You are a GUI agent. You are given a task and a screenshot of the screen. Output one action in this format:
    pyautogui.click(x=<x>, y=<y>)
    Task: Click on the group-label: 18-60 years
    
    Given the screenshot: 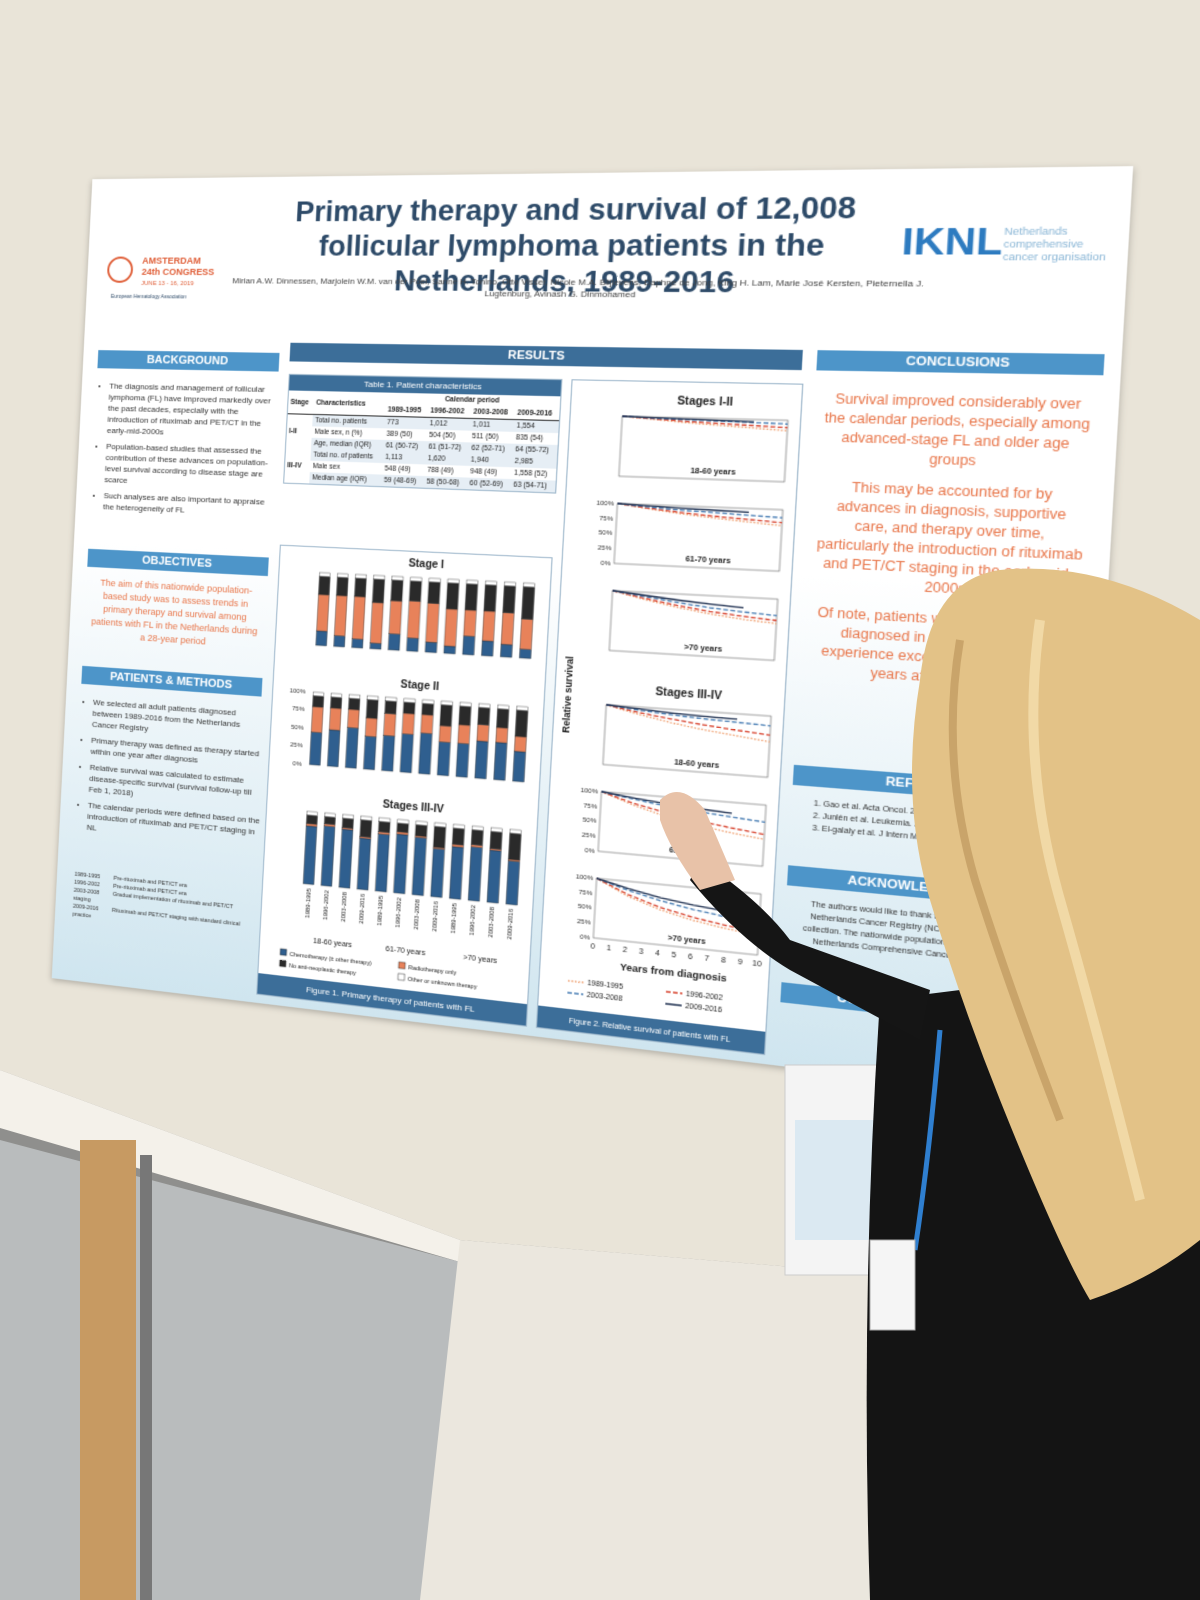 What is the action you would take?
    pyautogui.click(x=333, y=944)
    